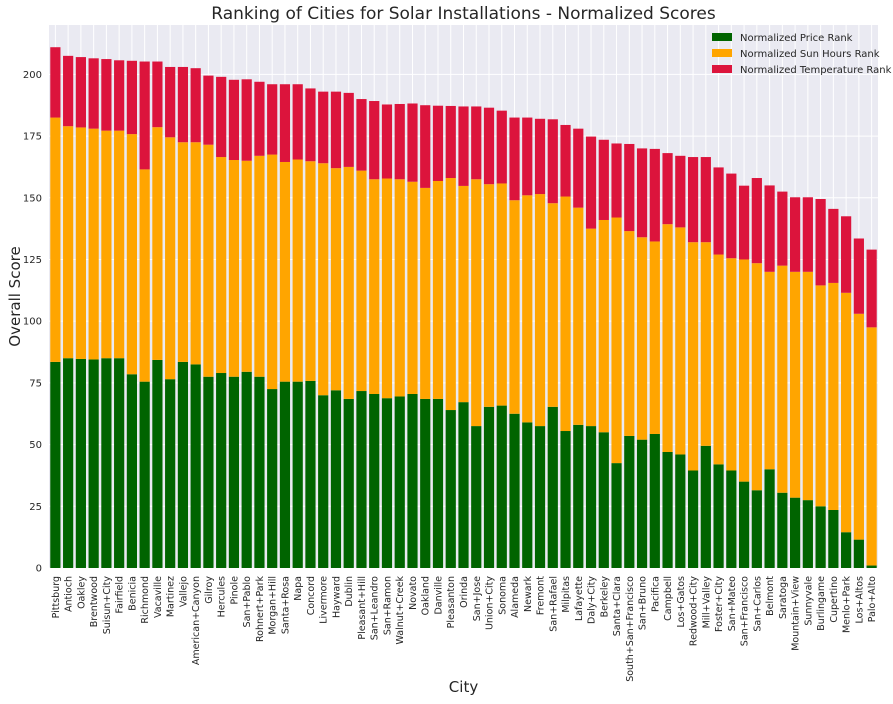 Image resolution: width=893 pixels, height=704 pixels. Describe the element at coordinates (35, 445) in the screenshot. I see `y-tick-label: 50` at that location.